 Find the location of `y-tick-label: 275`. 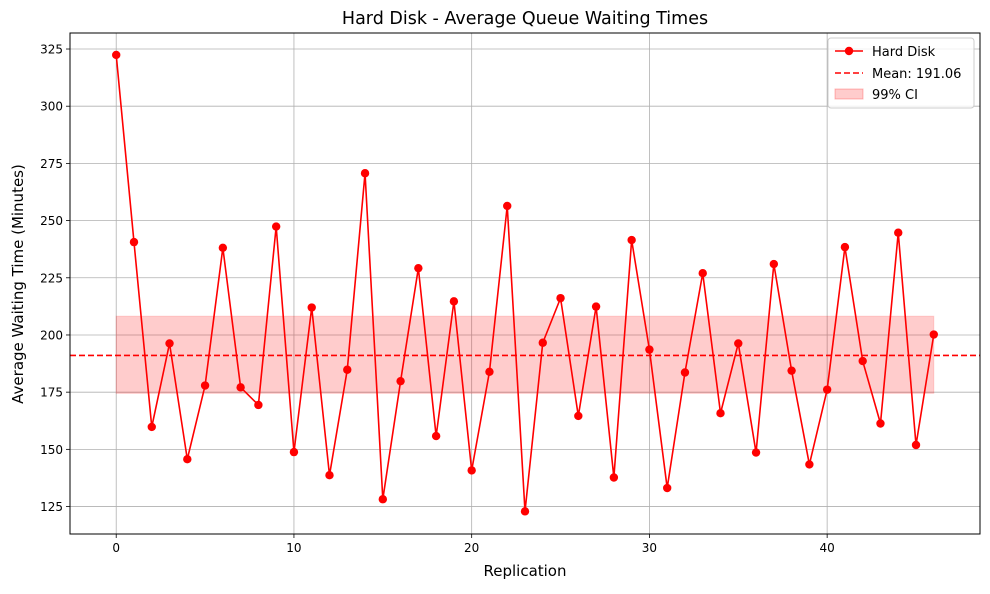

y-tick-label: 275 is located at coordinates (51, 164).